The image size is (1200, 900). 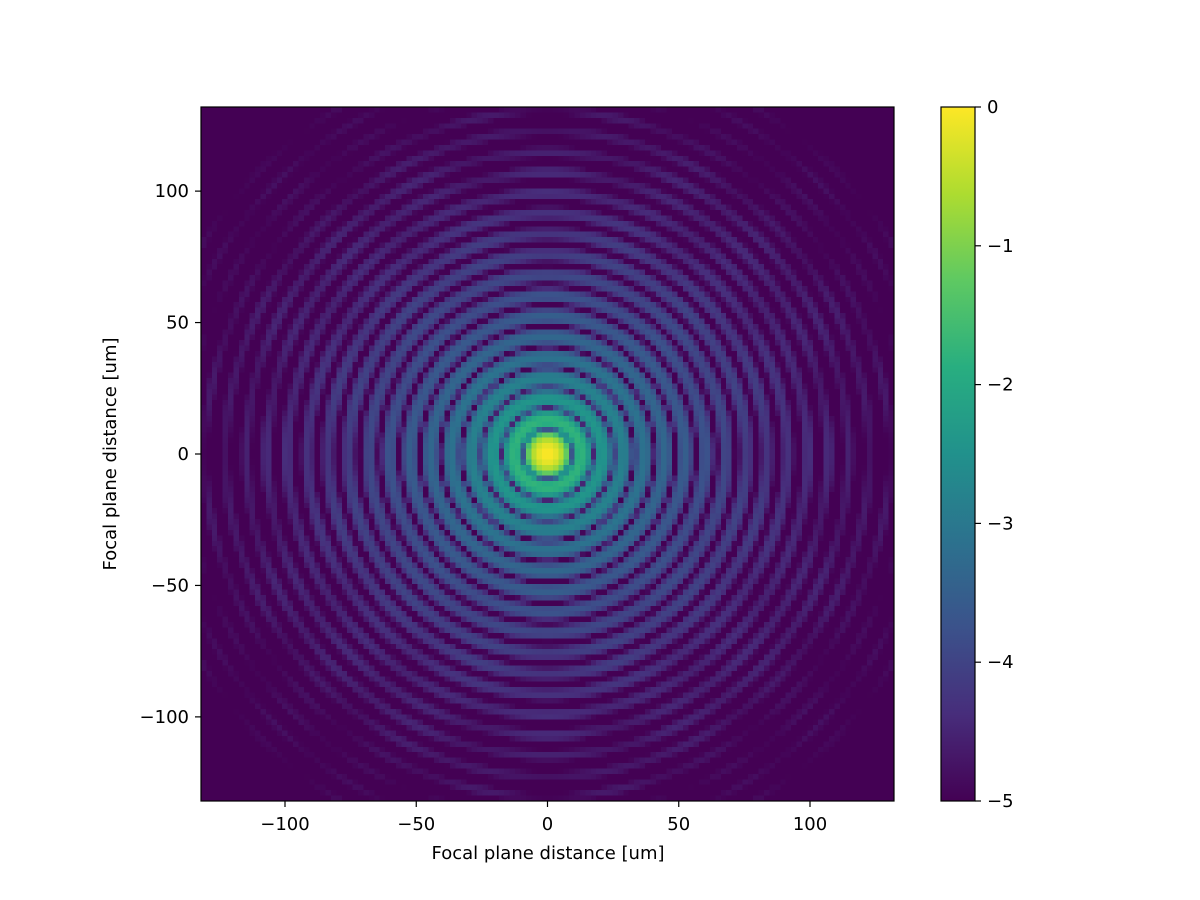 I want to click on colorbar-tick-label: 0, so click(x=992, y=107).